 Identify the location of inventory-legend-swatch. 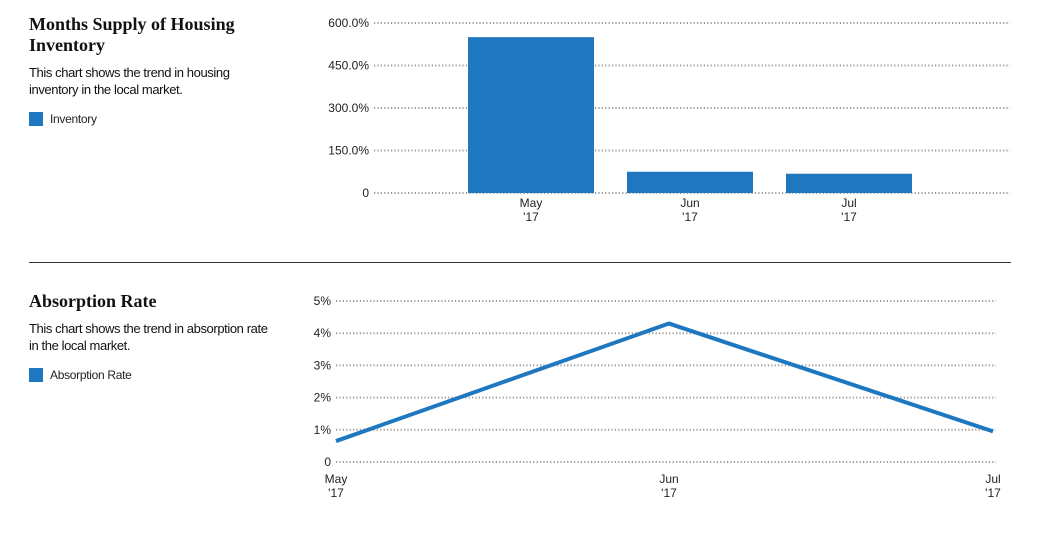
(36, 119).